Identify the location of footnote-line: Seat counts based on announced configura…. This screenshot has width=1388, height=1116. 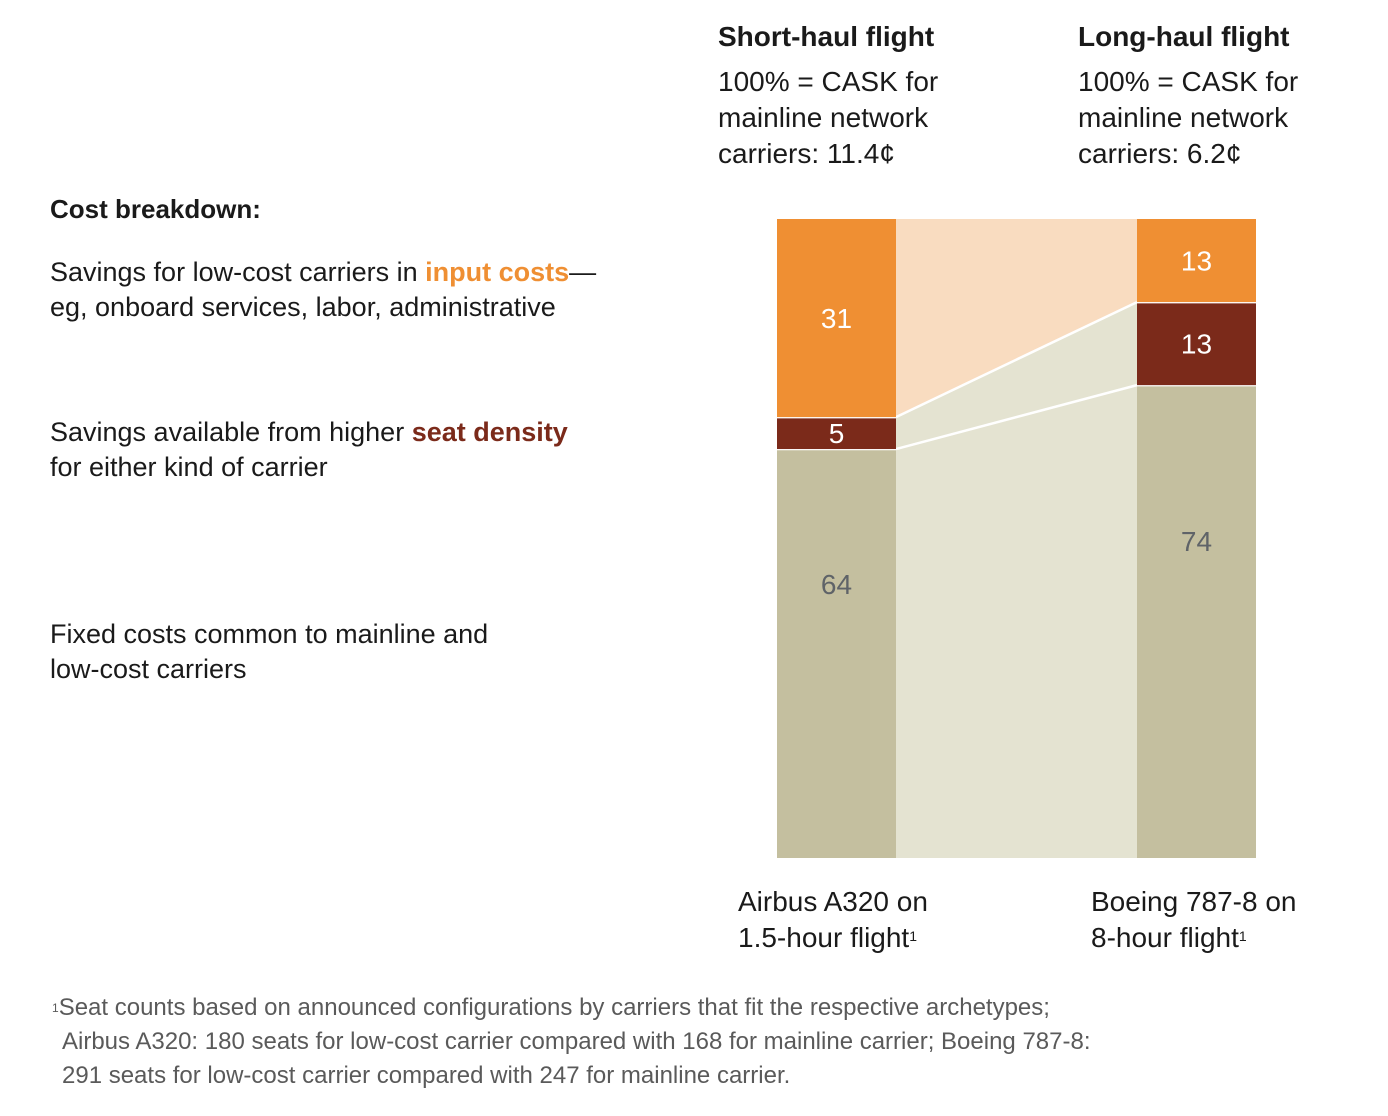
(554, 1007).